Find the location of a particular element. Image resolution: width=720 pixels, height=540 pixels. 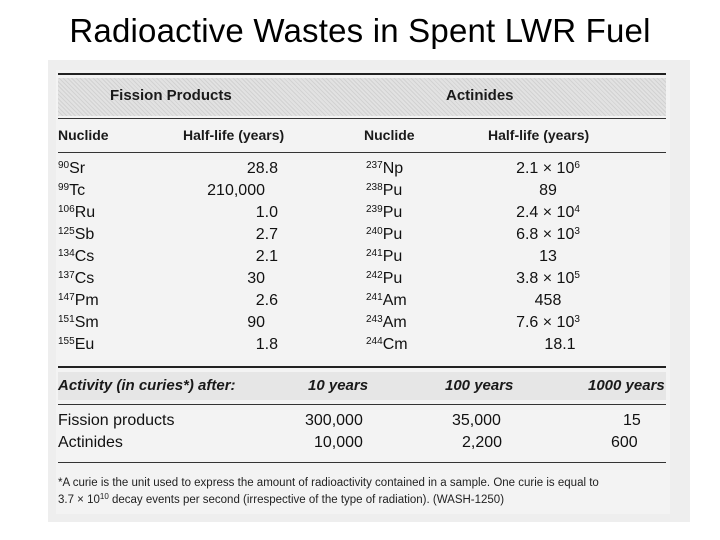

halflife-cell: 2.1 × 106 is located at coordinates (548, 168).